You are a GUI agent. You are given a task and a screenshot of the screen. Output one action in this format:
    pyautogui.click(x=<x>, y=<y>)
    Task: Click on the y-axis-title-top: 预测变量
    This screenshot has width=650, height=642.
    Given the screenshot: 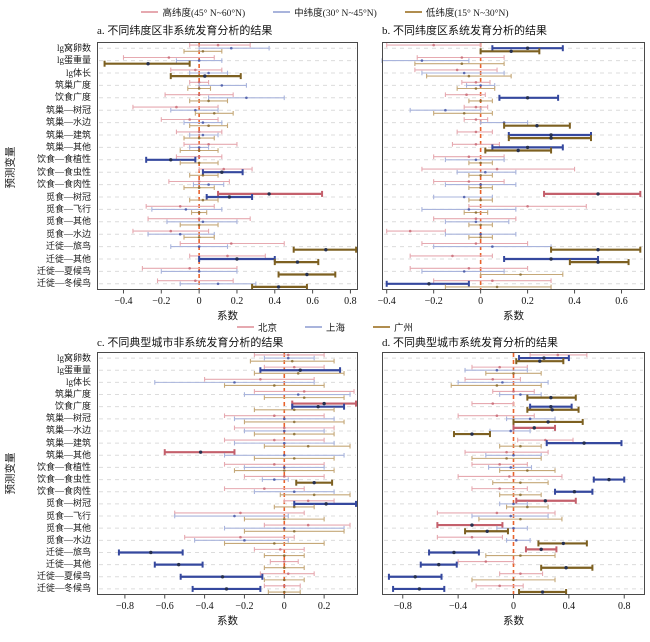 What is the action you would take?
    pyautogui.click(x=11, y=167)
    